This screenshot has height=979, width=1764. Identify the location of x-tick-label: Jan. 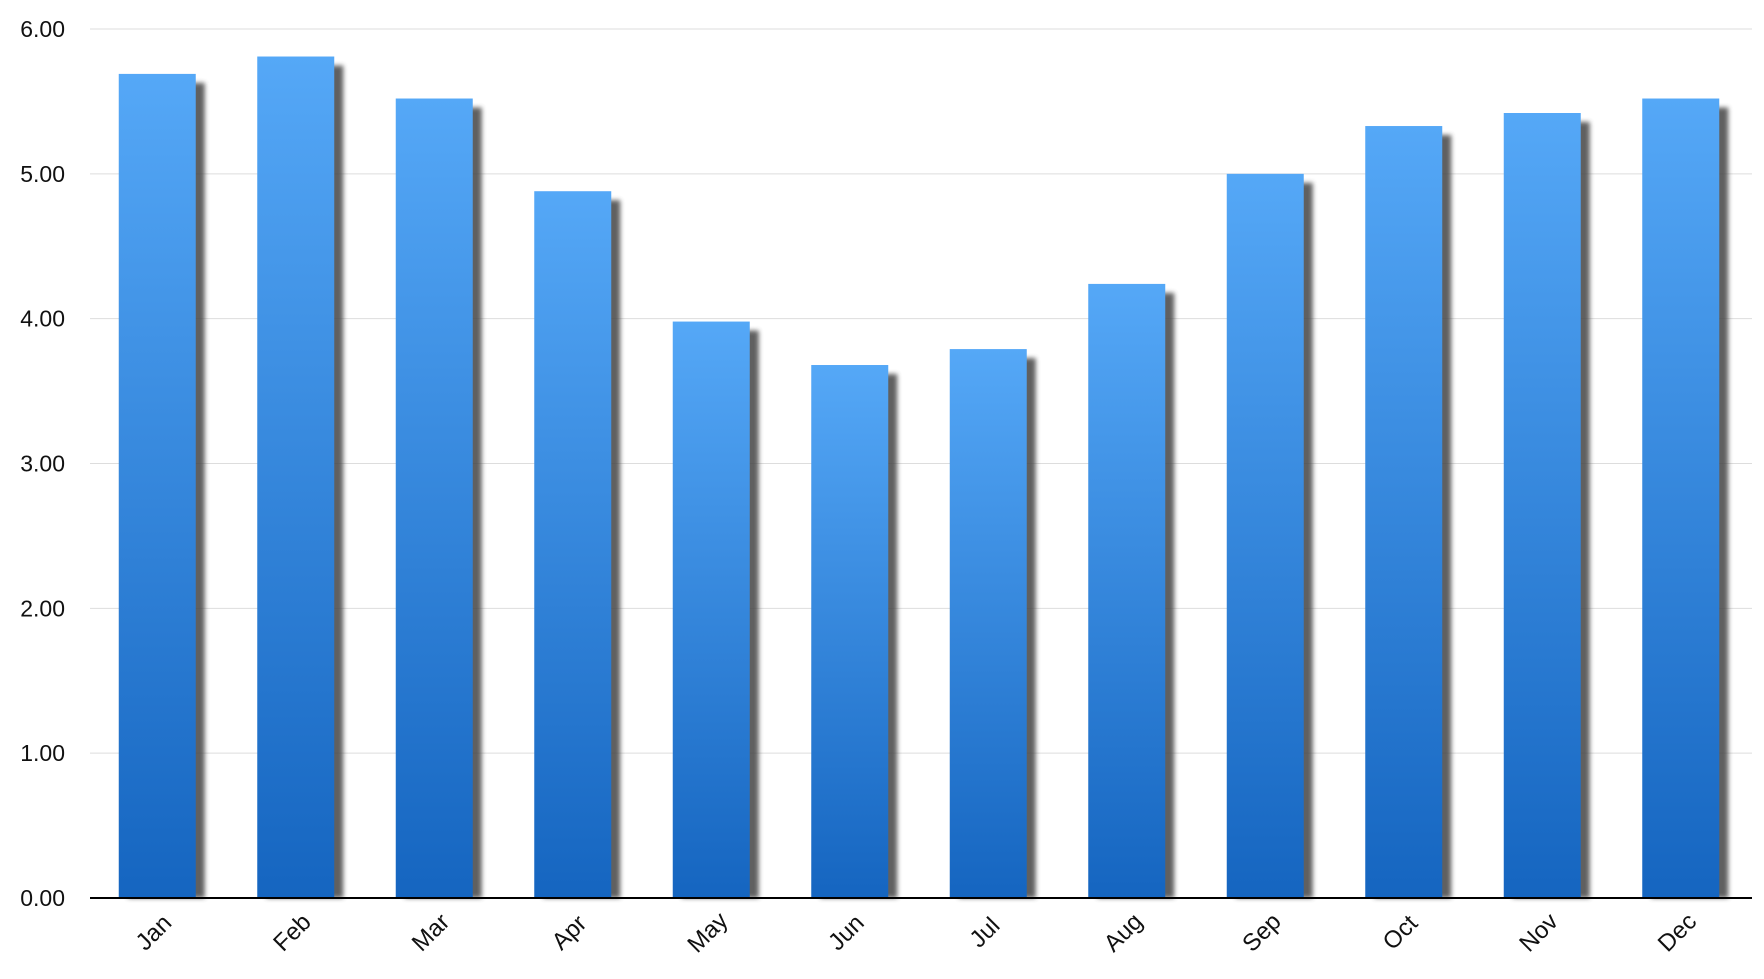
(154, 932).